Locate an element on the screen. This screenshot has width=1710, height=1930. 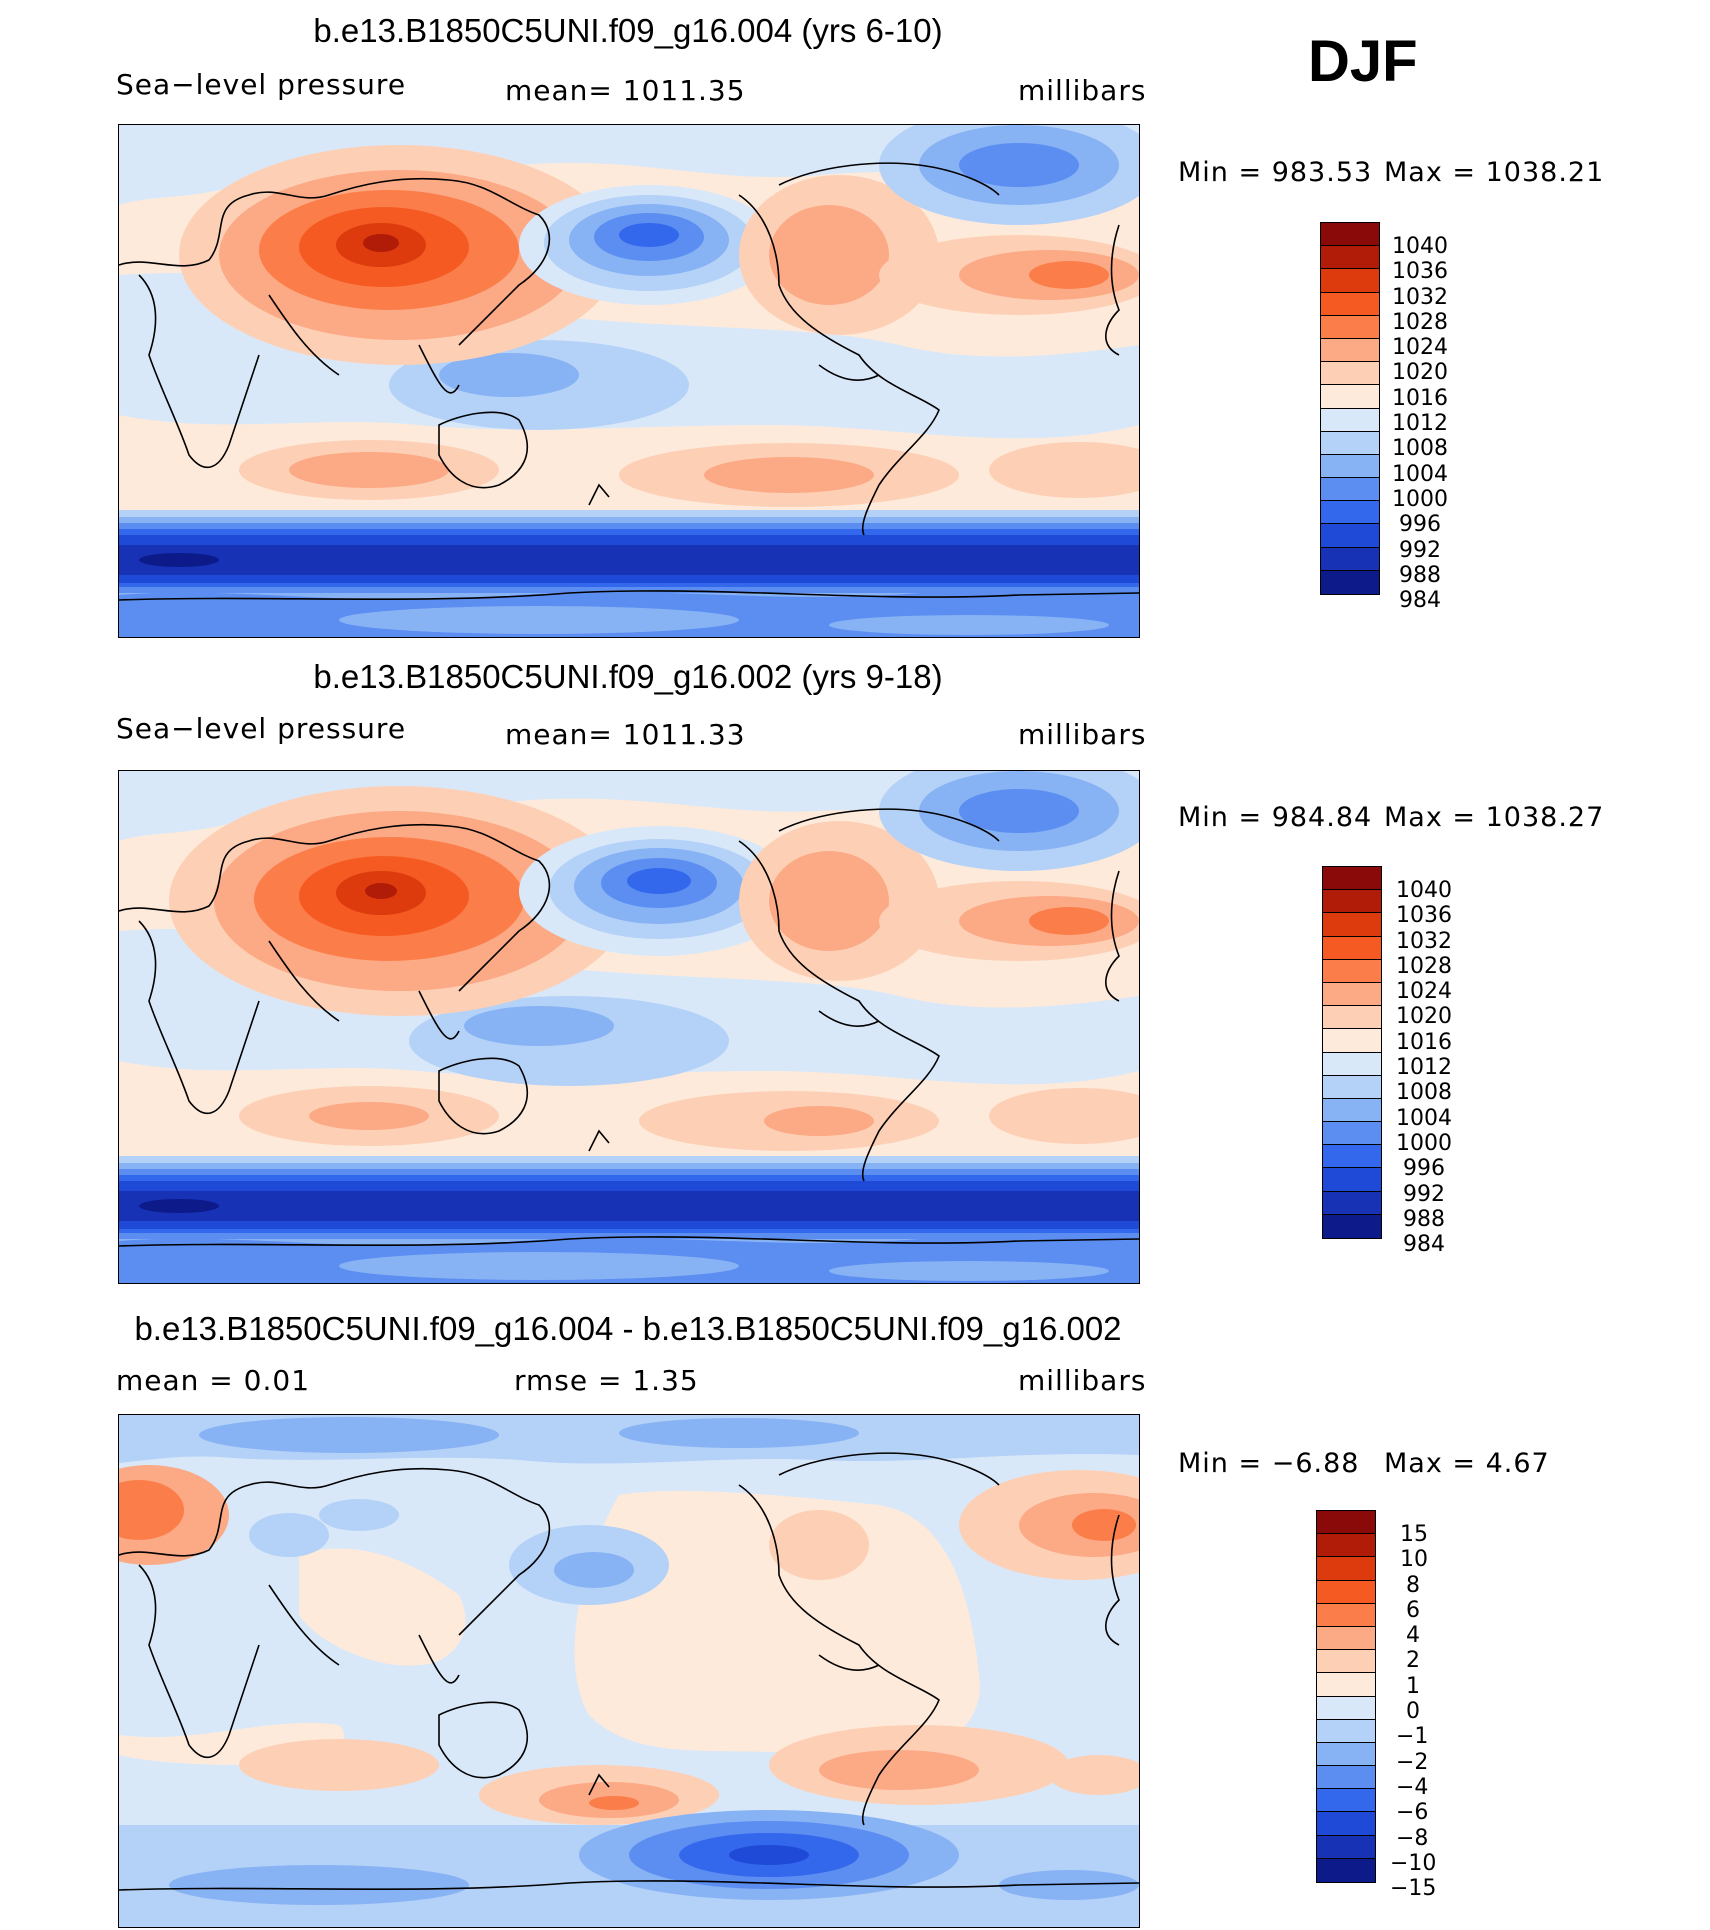
colorbar-tick-label: 10 is located at coordinates (1414, 1560).